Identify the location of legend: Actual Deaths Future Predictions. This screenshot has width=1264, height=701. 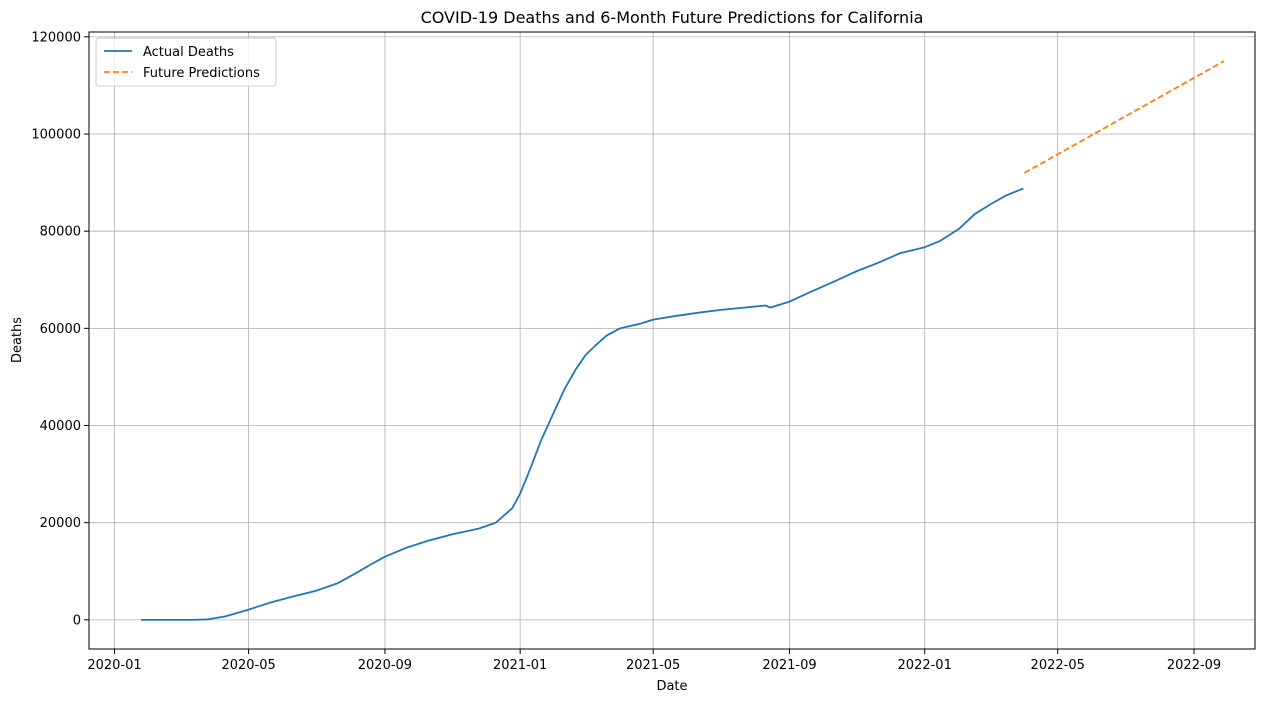
(186, 62).